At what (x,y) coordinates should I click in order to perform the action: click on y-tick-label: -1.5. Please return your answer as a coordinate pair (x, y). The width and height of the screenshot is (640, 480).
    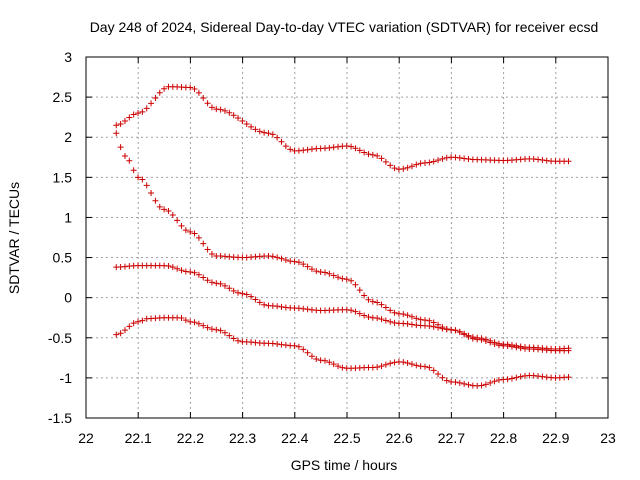
    Looking at the image, I should click on (60, 418).